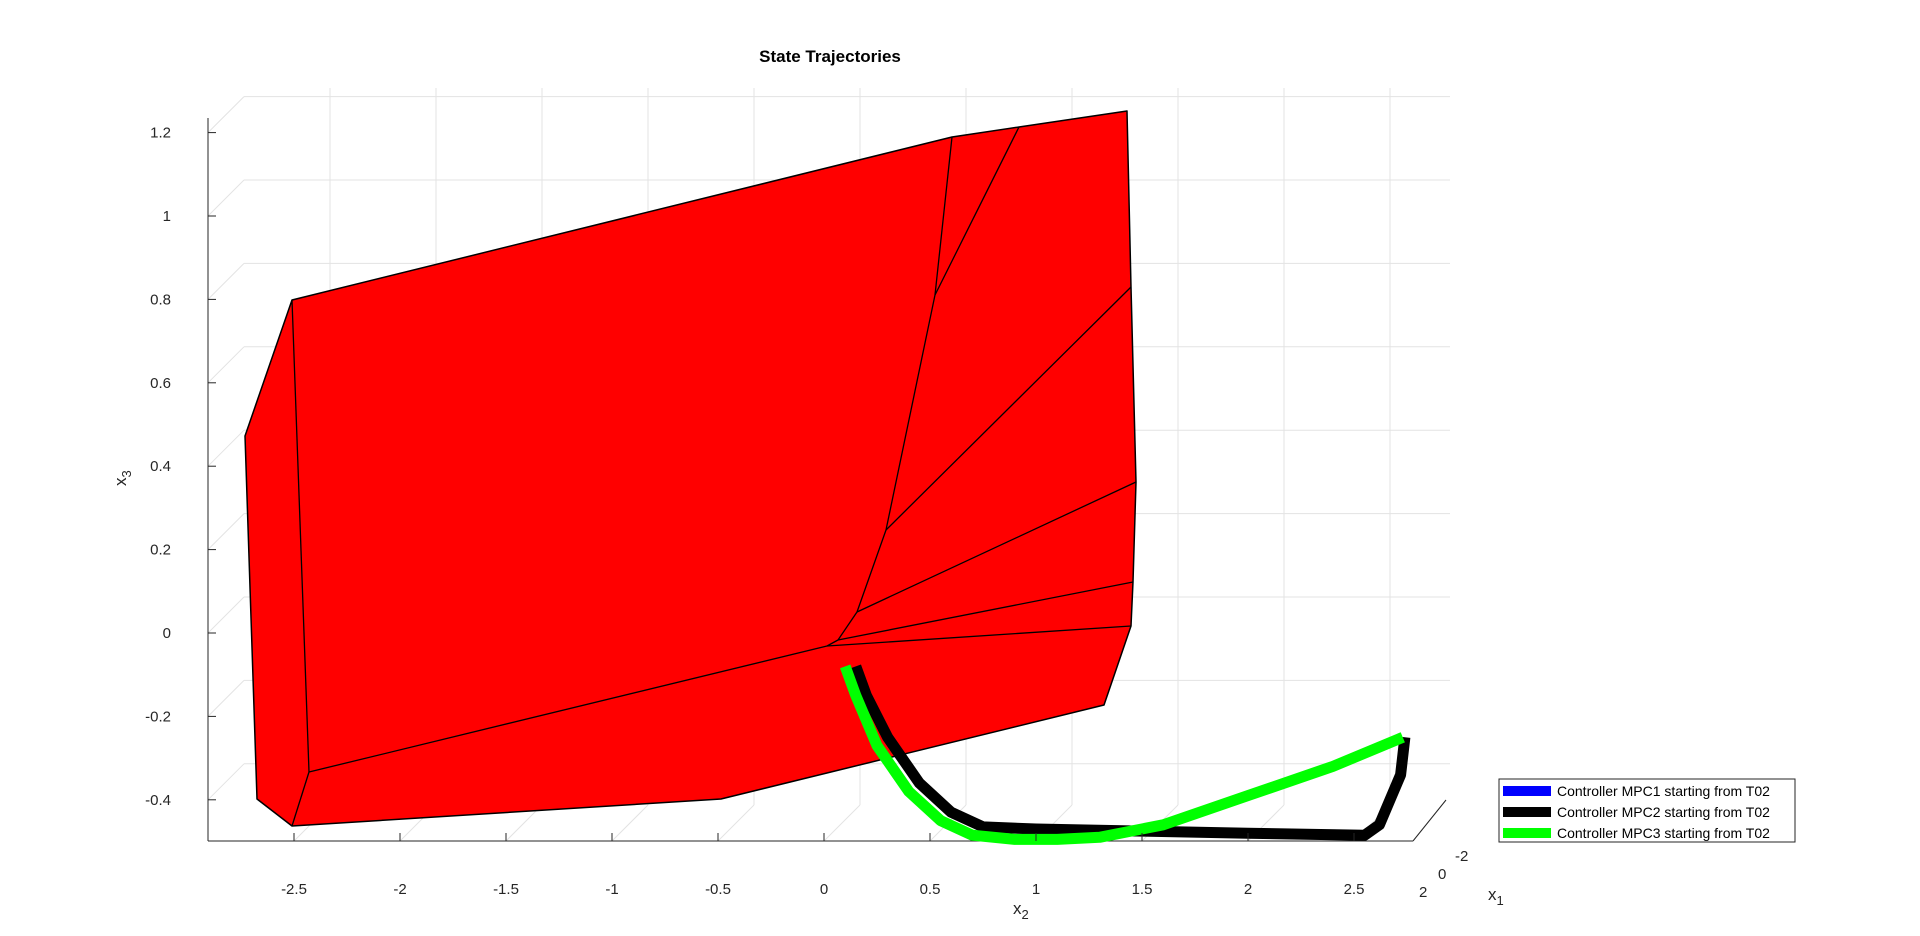 This screenshot has height=936, width=1920. I want to click on x2-tick-label: 2.5, so click(1354, 889).